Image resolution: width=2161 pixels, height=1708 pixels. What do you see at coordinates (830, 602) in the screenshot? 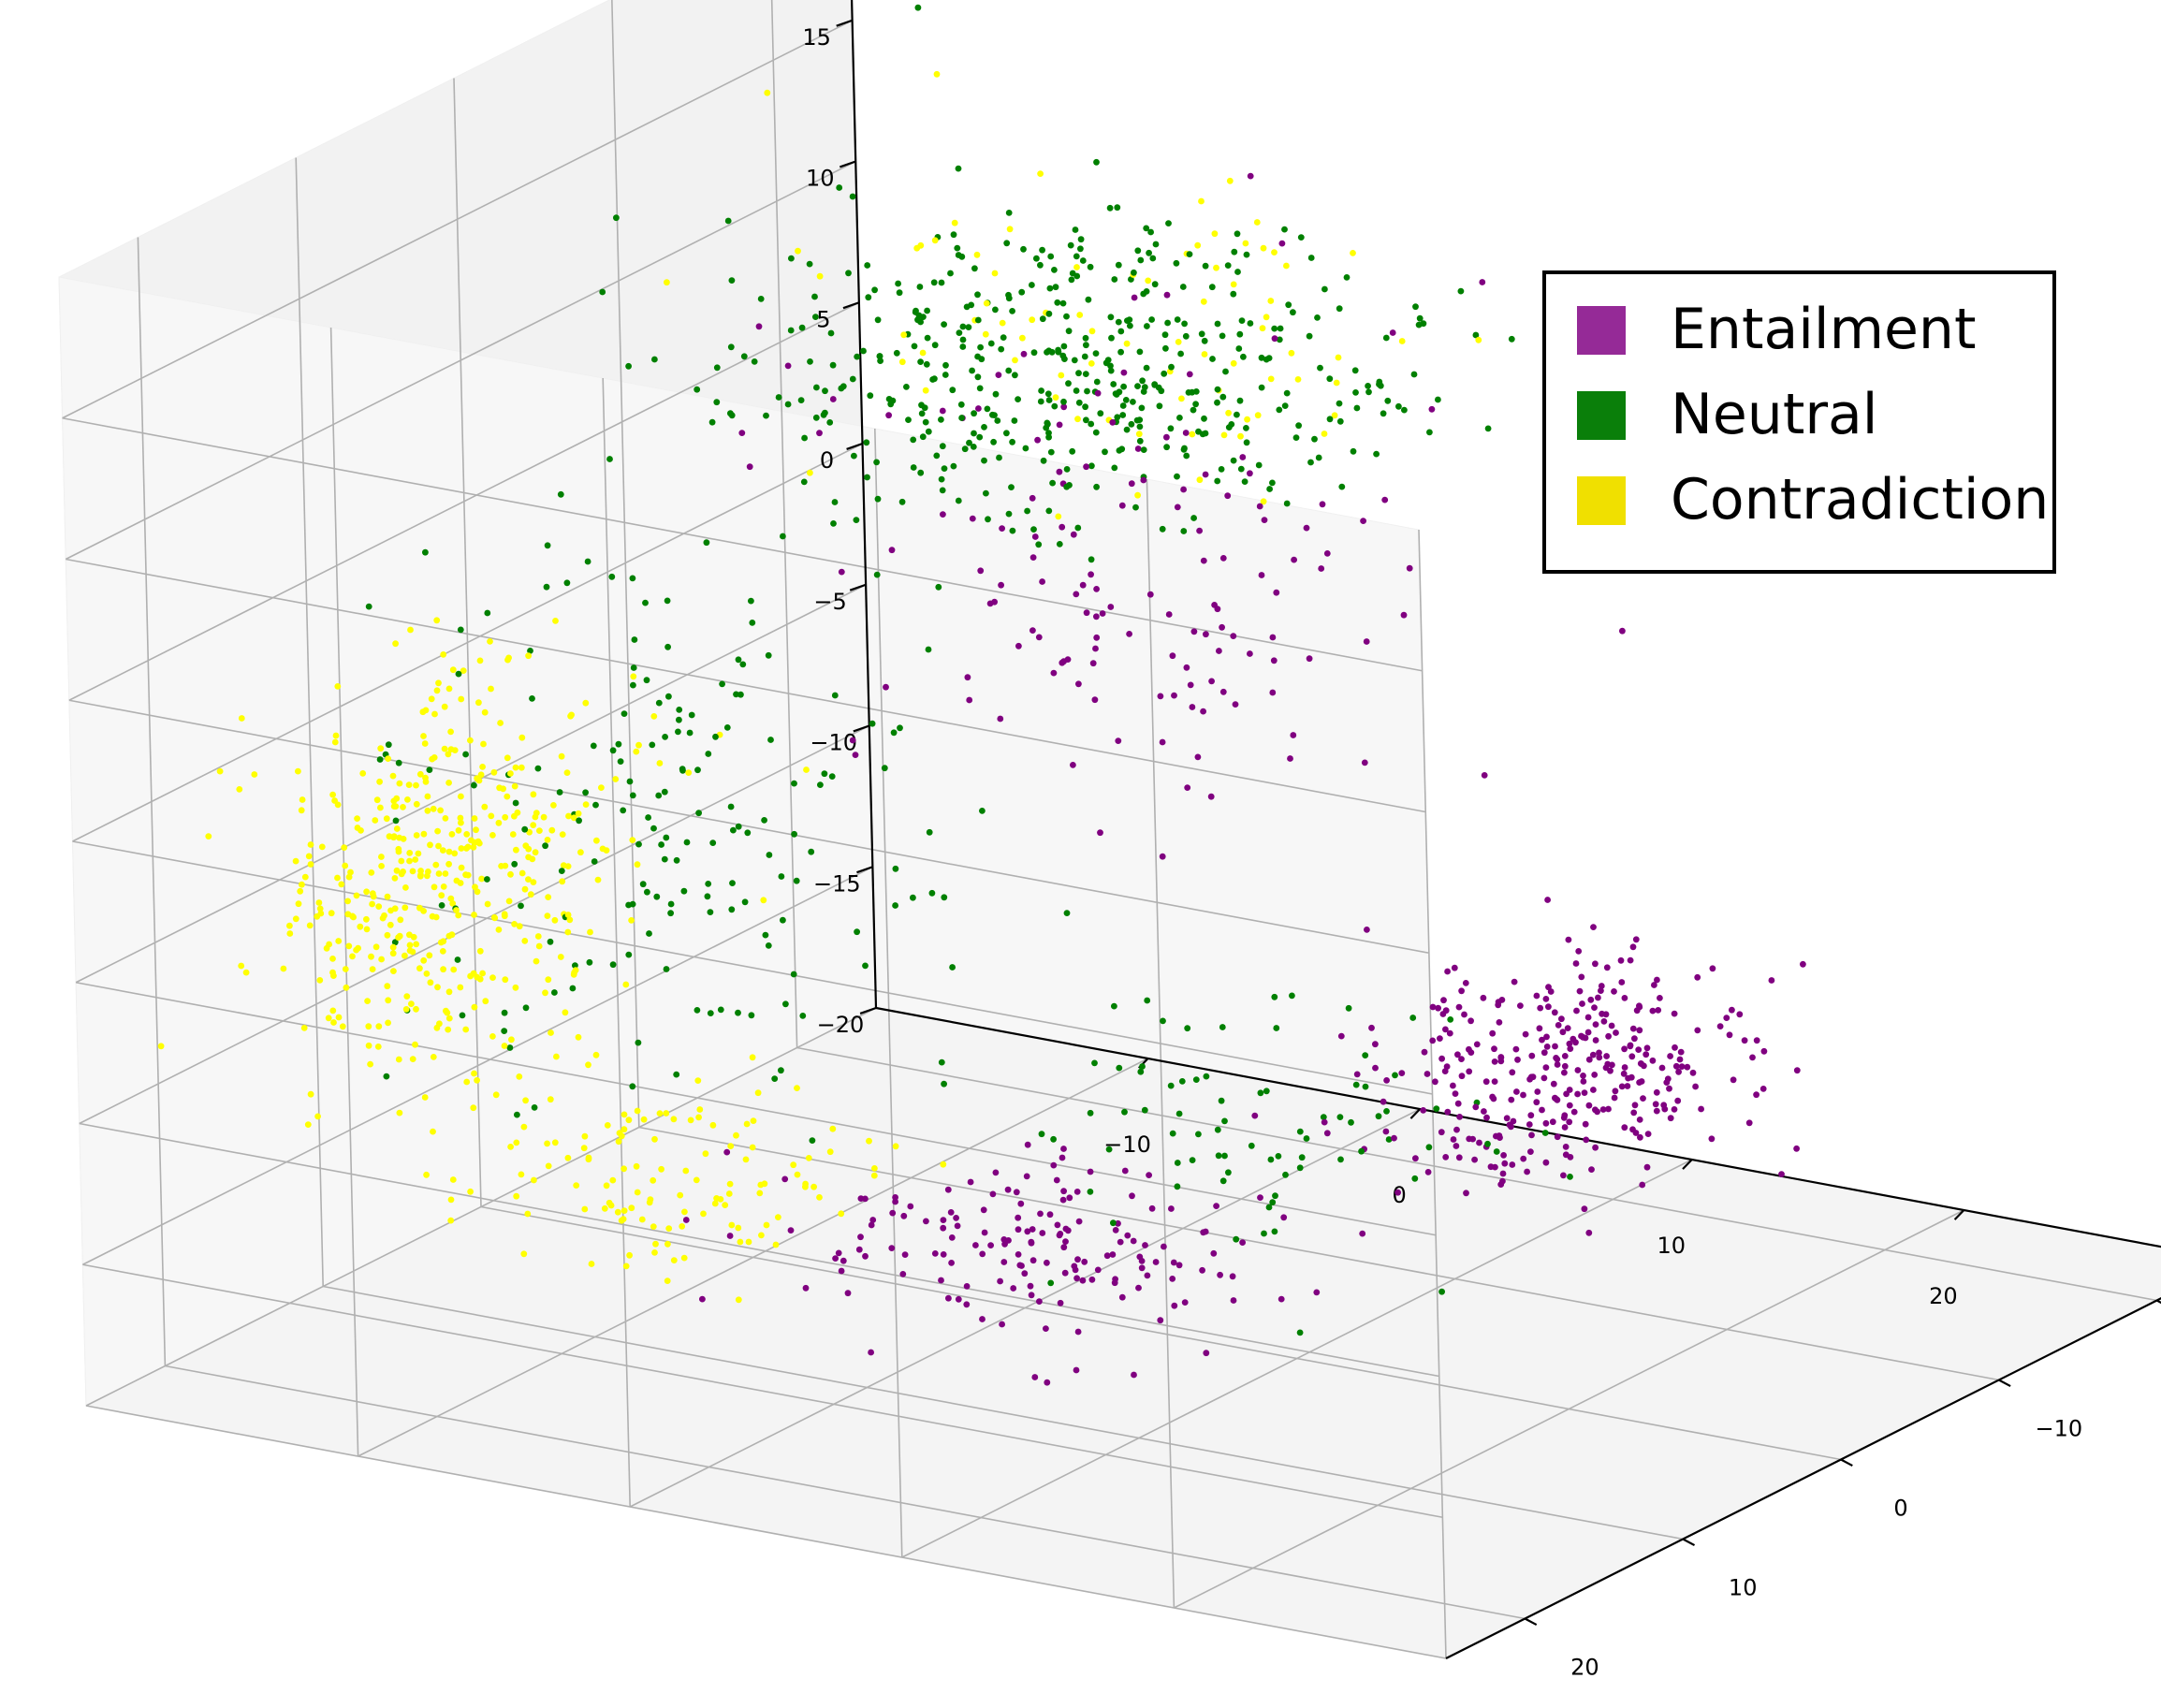
I see `z-tick-label: −5` at bounding box center [830, 602].